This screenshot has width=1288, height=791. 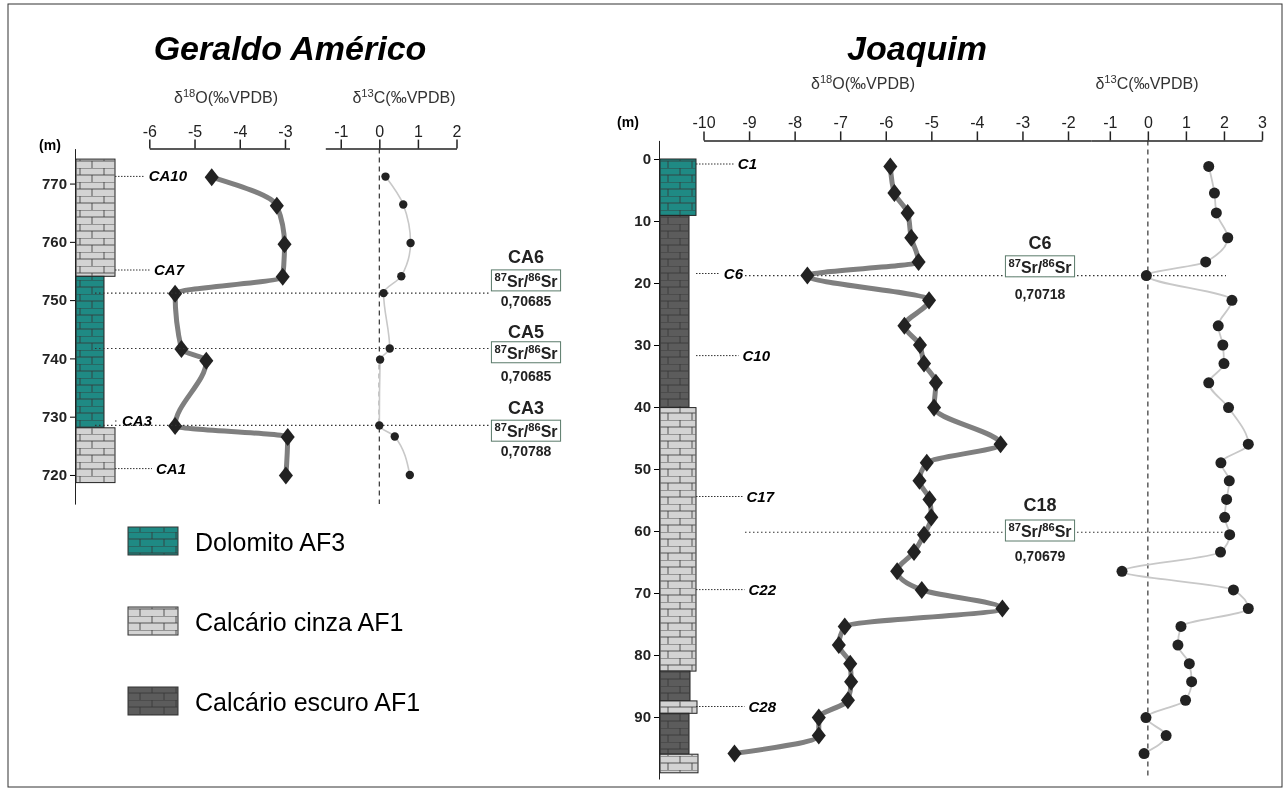 I want to click on ref-line-label: CA6 $^{87}$Sr/$^{86}$Sr 0,70685, so click(x=526, y=278).